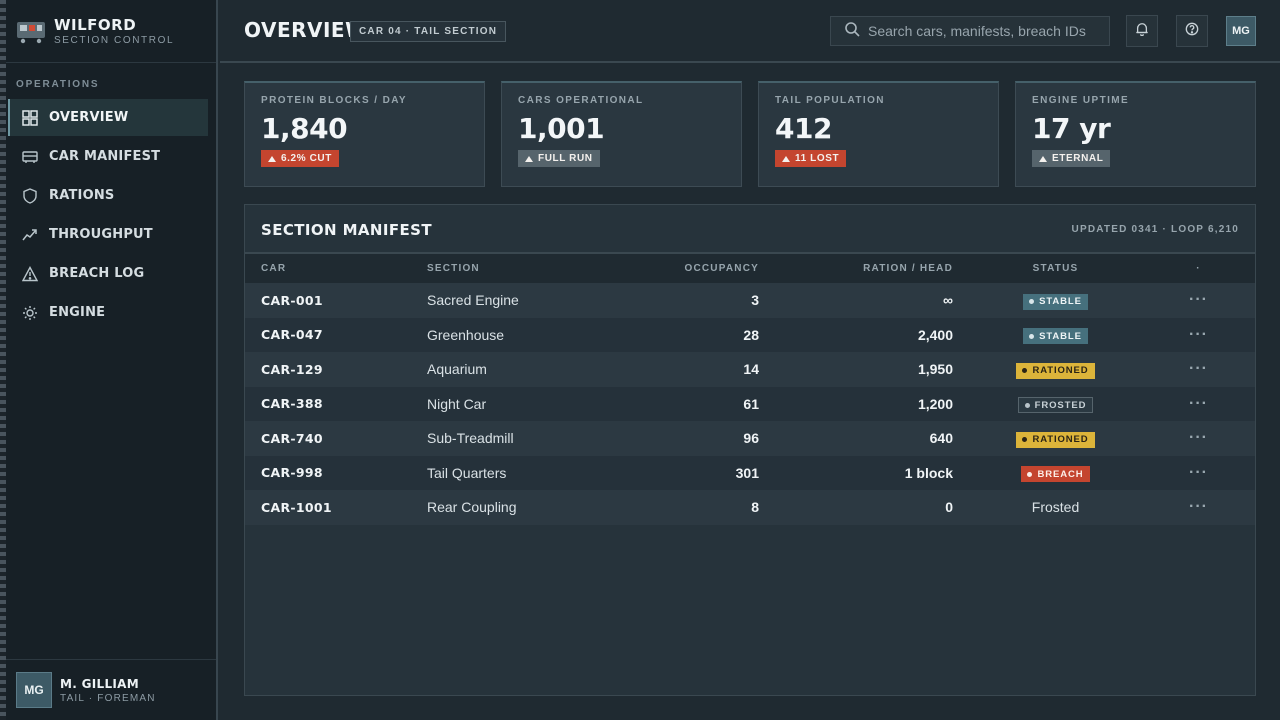  Describe the element at coordinates (755, 507) in the screenshot. I see `cell-occupancy: 8` at that location.